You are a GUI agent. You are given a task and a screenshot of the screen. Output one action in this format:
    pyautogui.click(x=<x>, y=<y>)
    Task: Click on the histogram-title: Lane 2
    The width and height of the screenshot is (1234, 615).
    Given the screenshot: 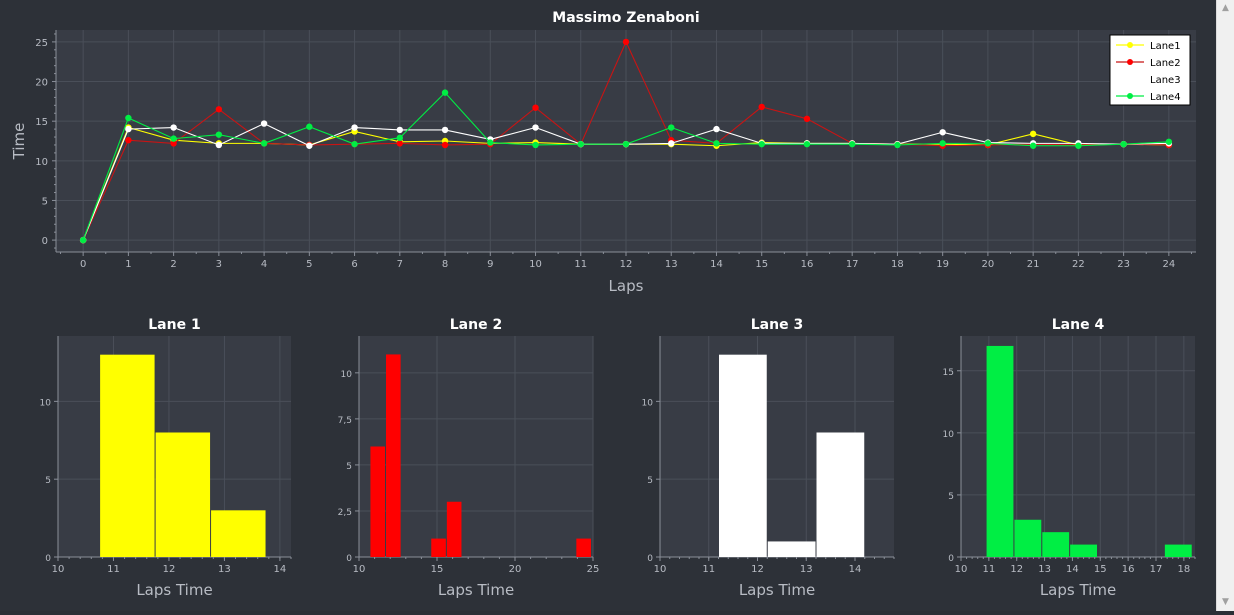 What is the action you would take?
    pyautogui.click(x=476, y=325)
    